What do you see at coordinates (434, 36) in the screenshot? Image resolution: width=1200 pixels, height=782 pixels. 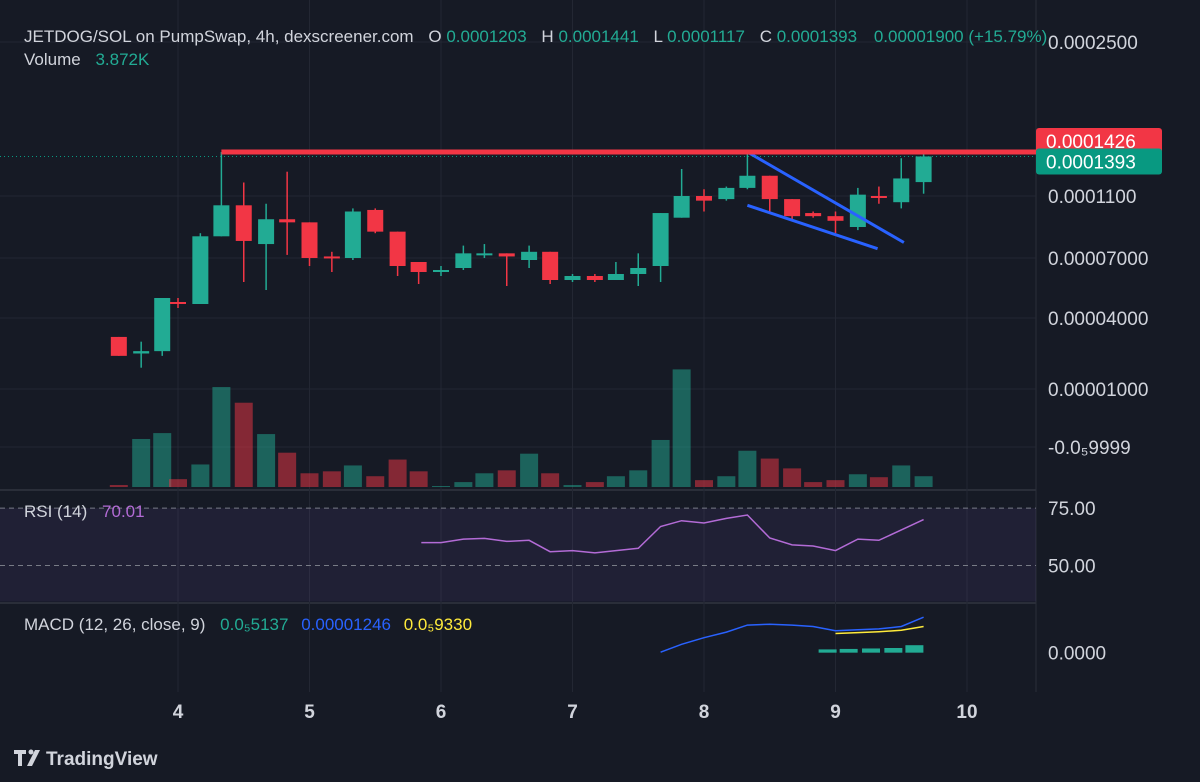 I see `open-key: O` at bounding box center [434, 36].